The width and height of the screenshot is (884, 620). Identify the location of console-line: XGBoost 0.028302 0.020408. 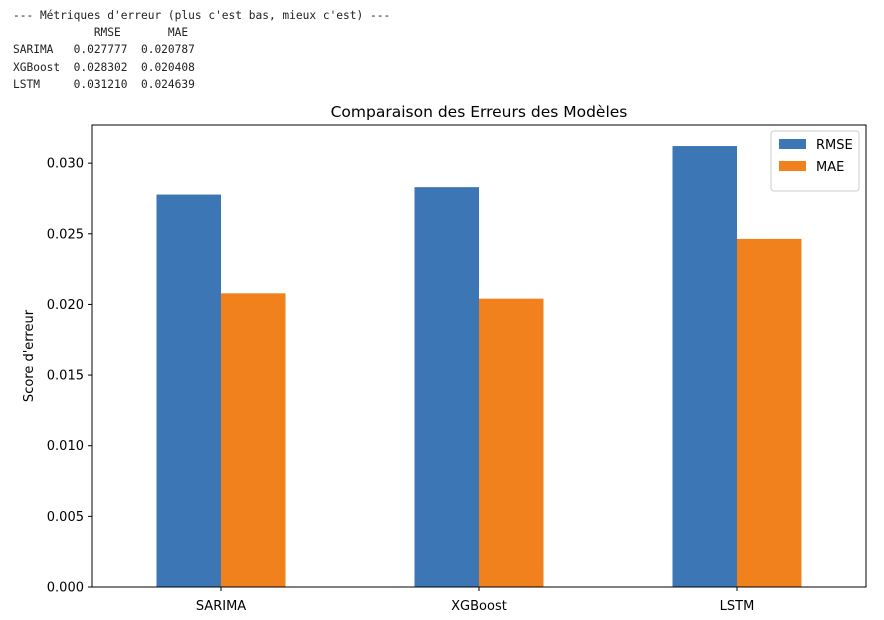
(104, 67).